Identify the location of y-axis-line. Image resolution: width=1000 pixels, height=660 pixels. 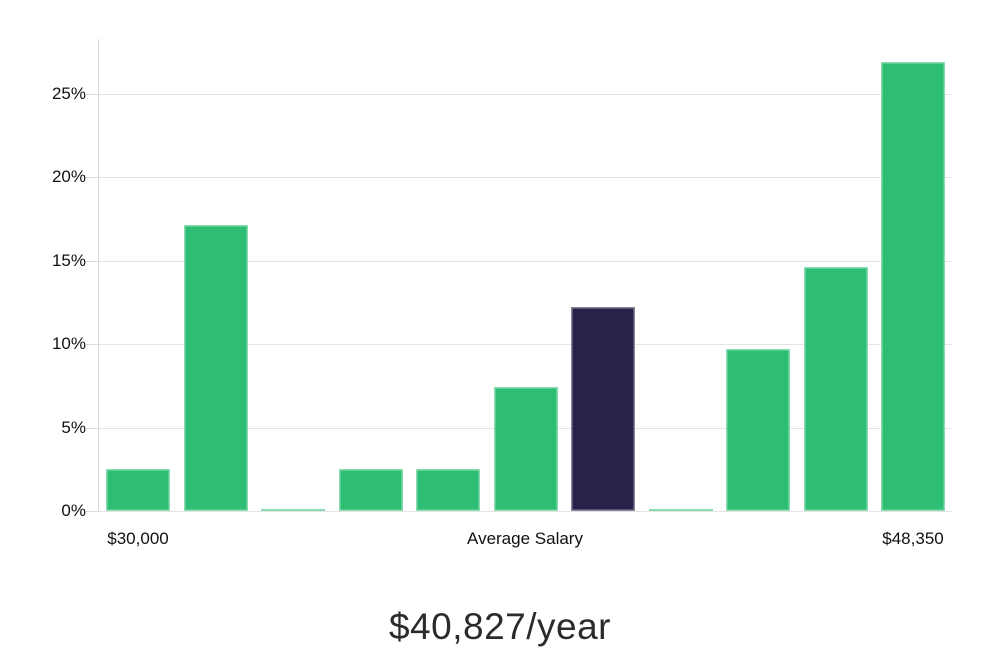
(98, 275).